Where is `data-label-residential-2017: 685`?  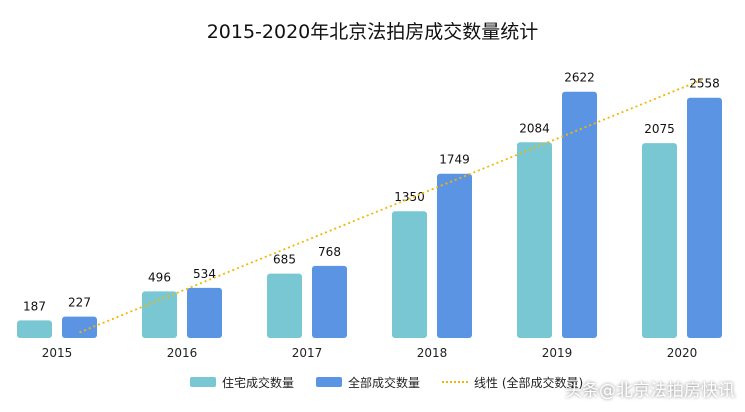
data-label-residential-2017: 685 is located at coordinates (284, 260).